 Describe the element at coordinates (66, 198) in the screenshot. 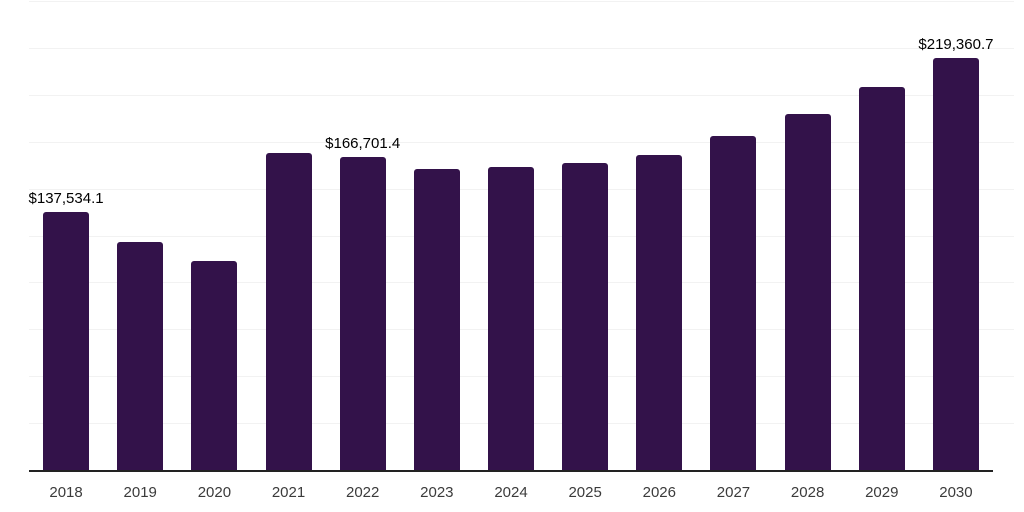

I see `bar-value-label-2018: $137,534.1` at that location.